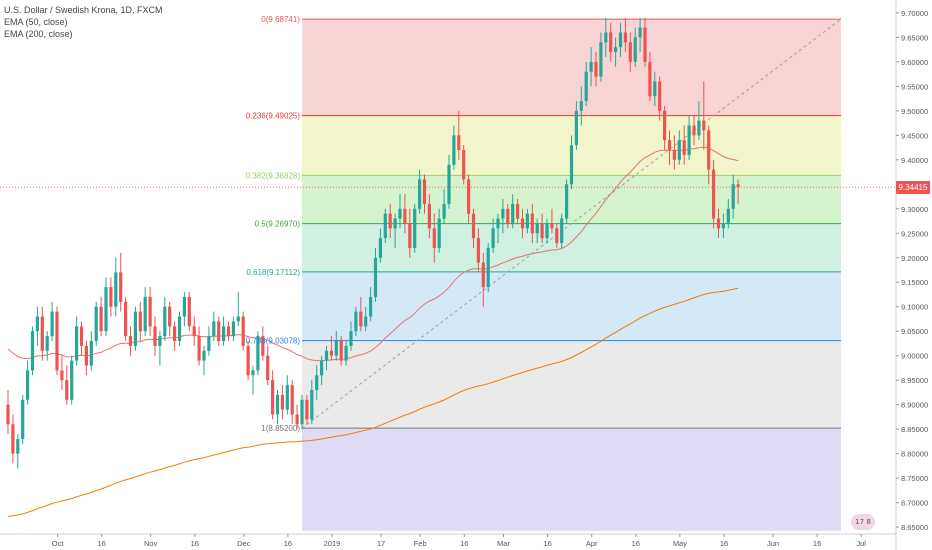  Describe the element at coordinates (914, 282) in the screenshot. I see `price-tick-label: 9.15000` at that location.